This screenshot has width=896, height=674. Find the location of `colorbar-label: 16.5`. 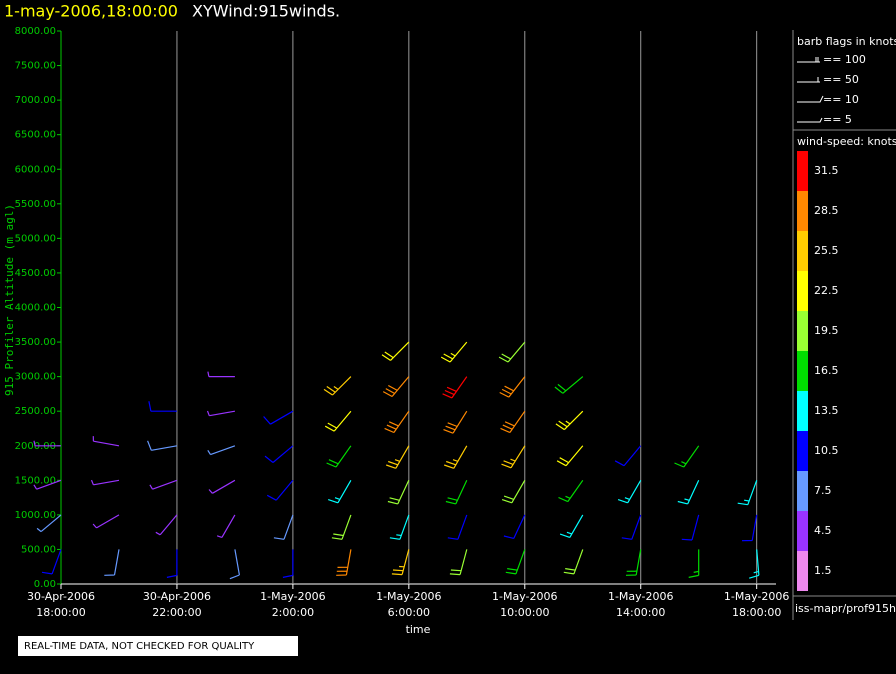

colorbar-label: 16.5 is located at coordinates (826, 370).